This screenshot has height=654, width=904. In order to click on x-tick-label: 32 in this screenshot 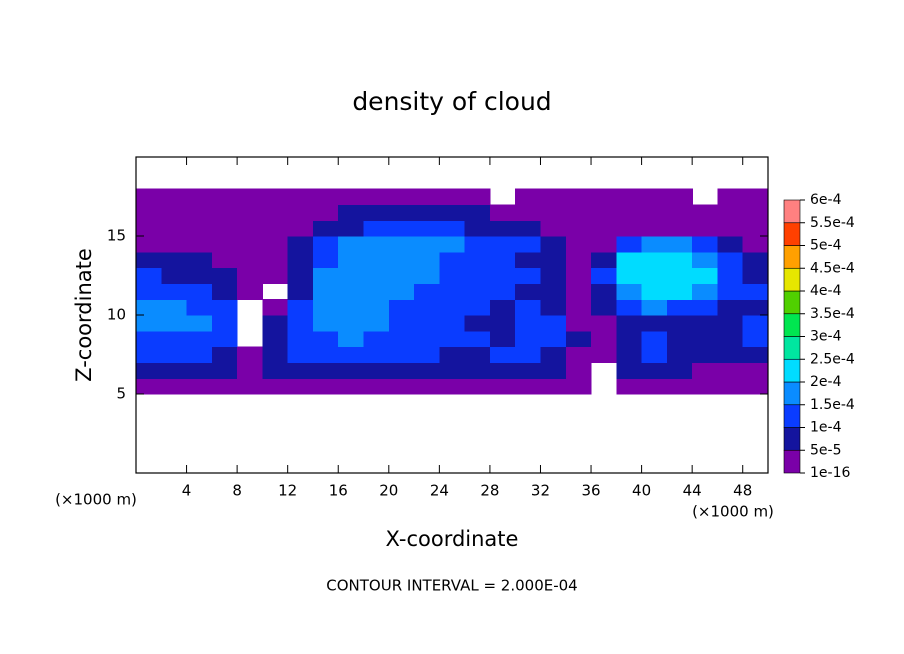, I will do `click(540, 491)`.